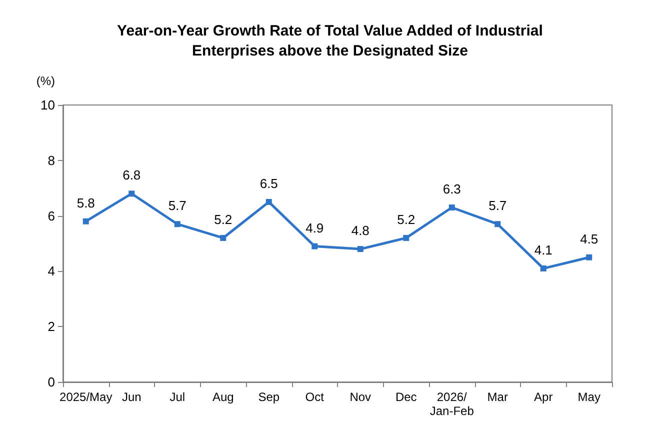  Describe the element at coordinates (452, 404) in the screenshot. I see `x-tick-label: 2026/ Jan-Feb` at that location.